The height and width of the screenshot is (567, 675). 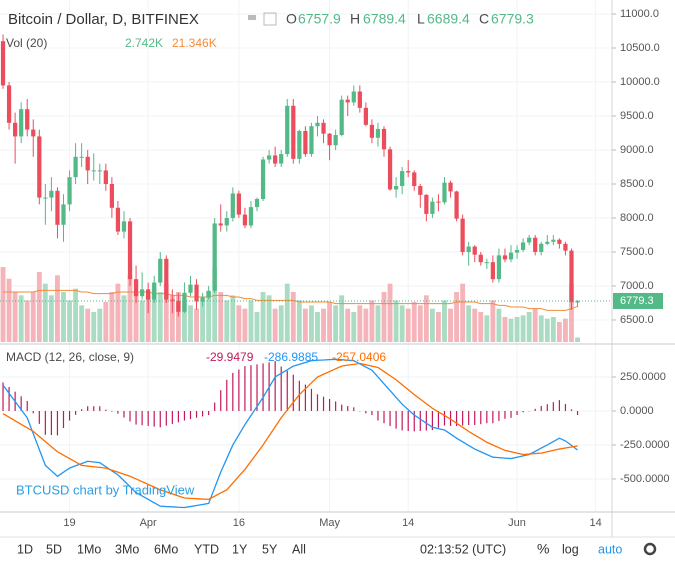 What do you see at coordinates (270, 549) in the screenshot?
I see `range-button: 5Y` at bounding box center [270, 549].